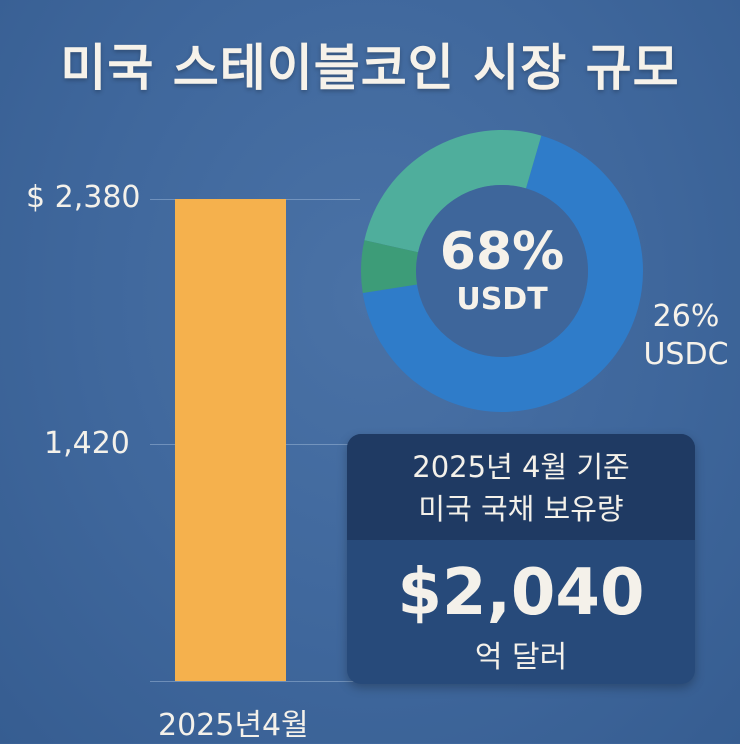 Image resolution: width=740 pixels, height=744 pixels. What do you see at coordinates (233, 725) in the screenshot?
I see `x-tick-label: 2025년4월` at bounding box center [233, 725].